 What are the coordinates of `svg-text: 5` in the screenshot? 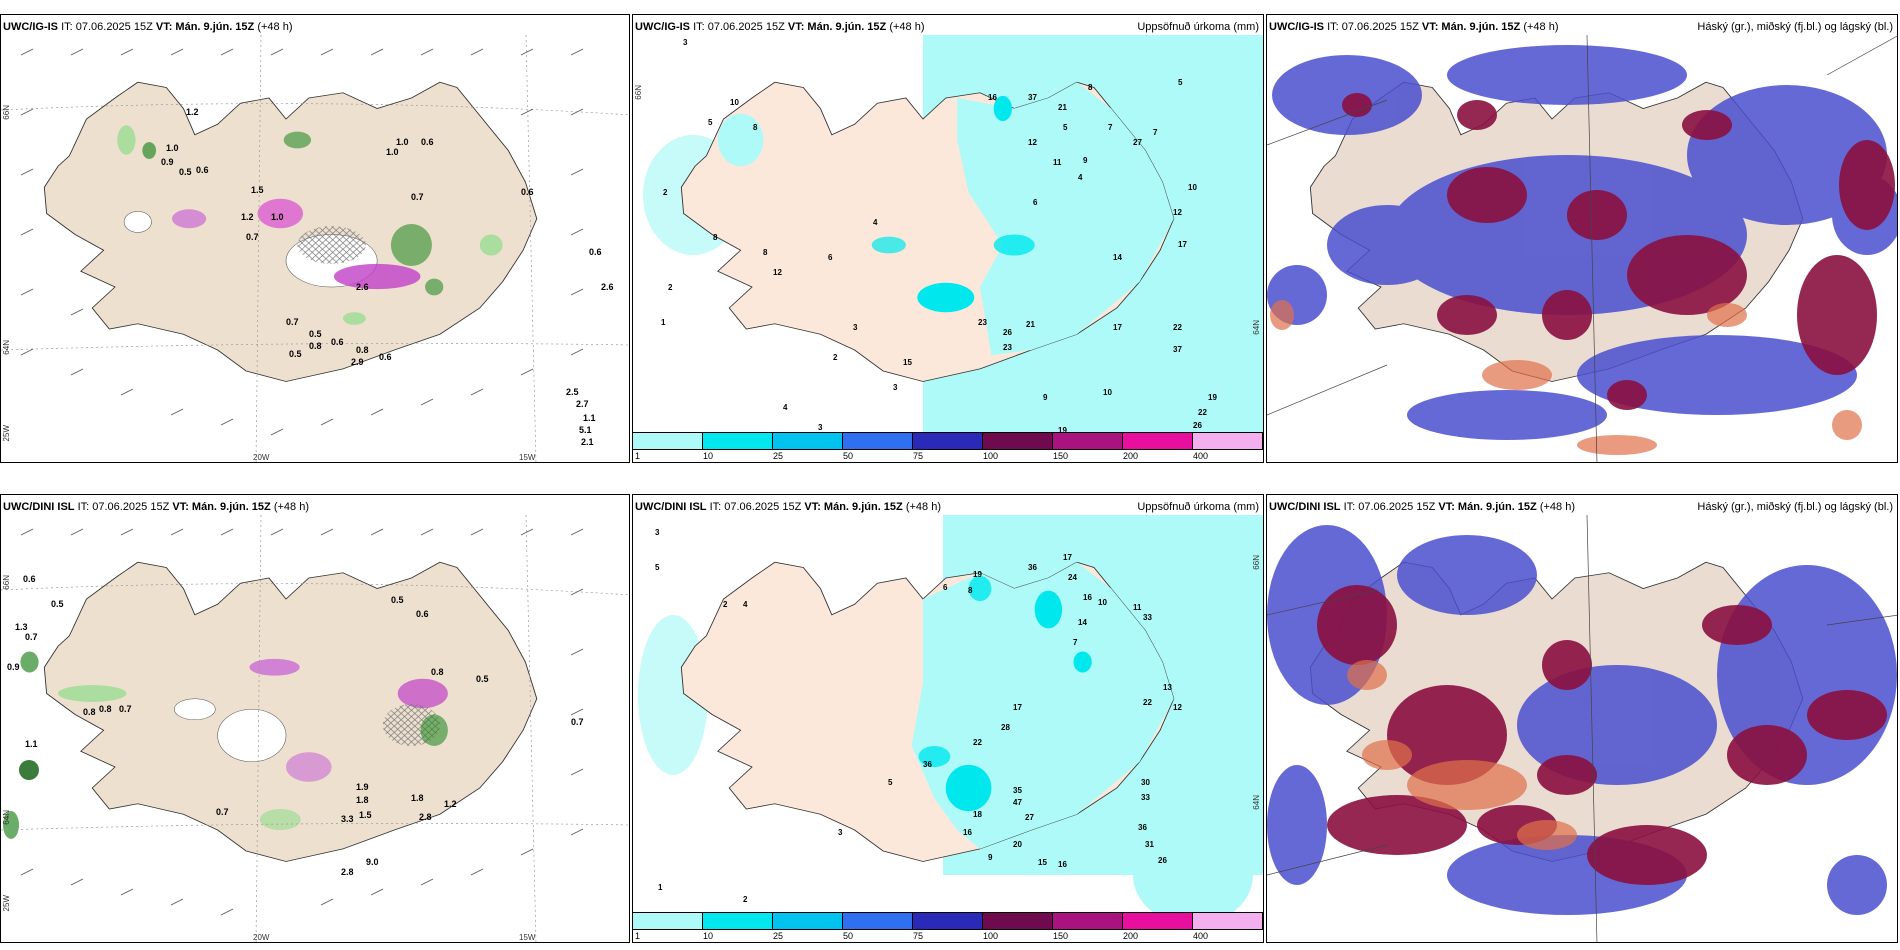 It's located at (1180, 82).